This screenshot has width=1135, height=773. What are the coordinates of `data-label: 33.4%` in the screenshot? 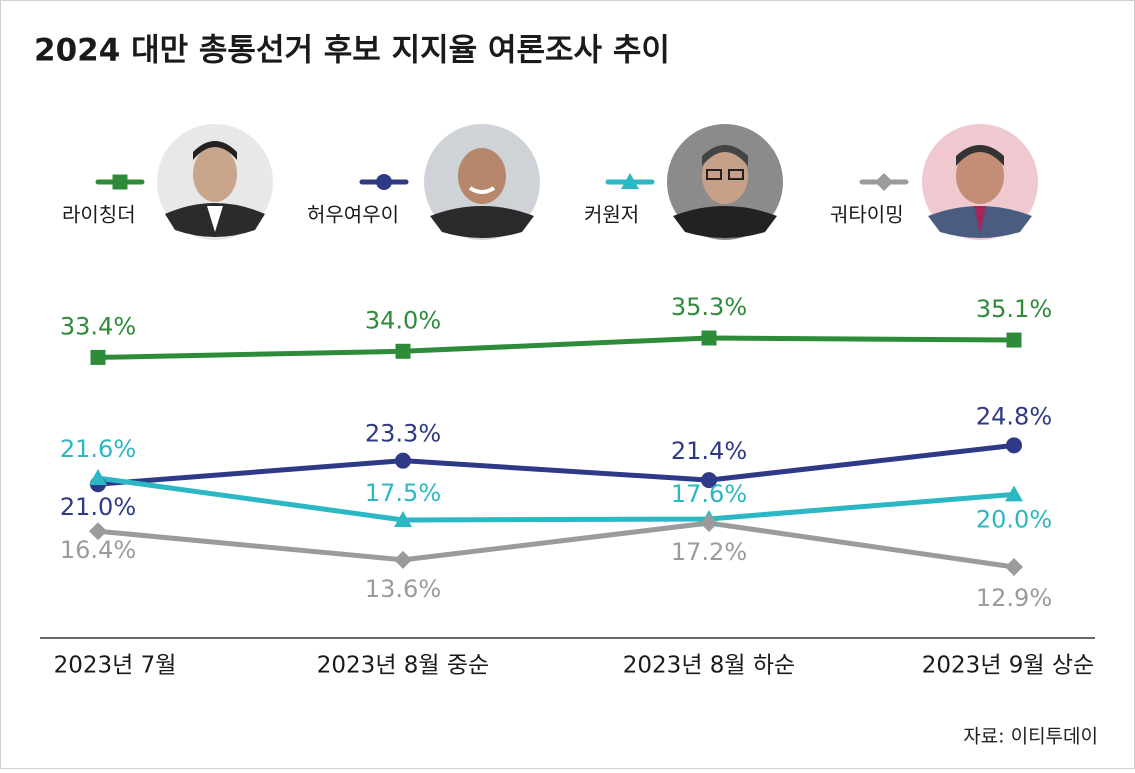 It's located at (98, 326).